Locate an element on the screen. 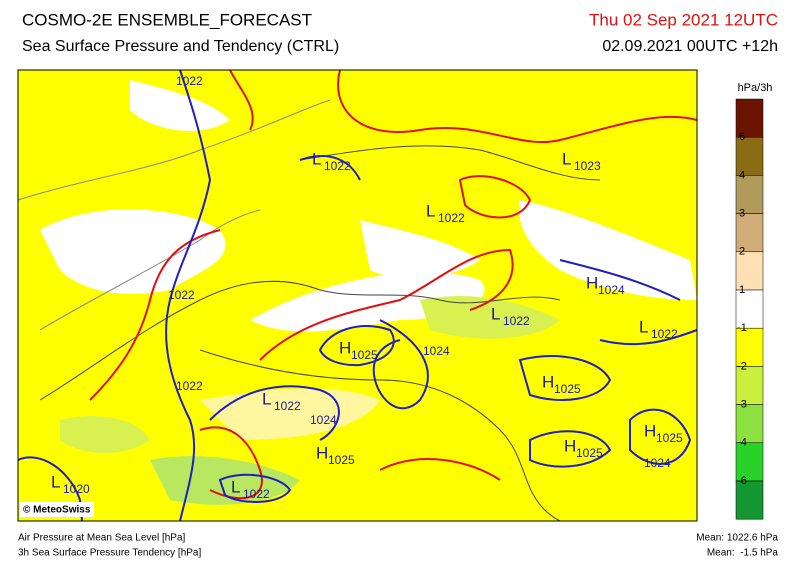 This screenshot has height=576, width=800. colorbar-label: -4 is located at coordinates (742, 443).